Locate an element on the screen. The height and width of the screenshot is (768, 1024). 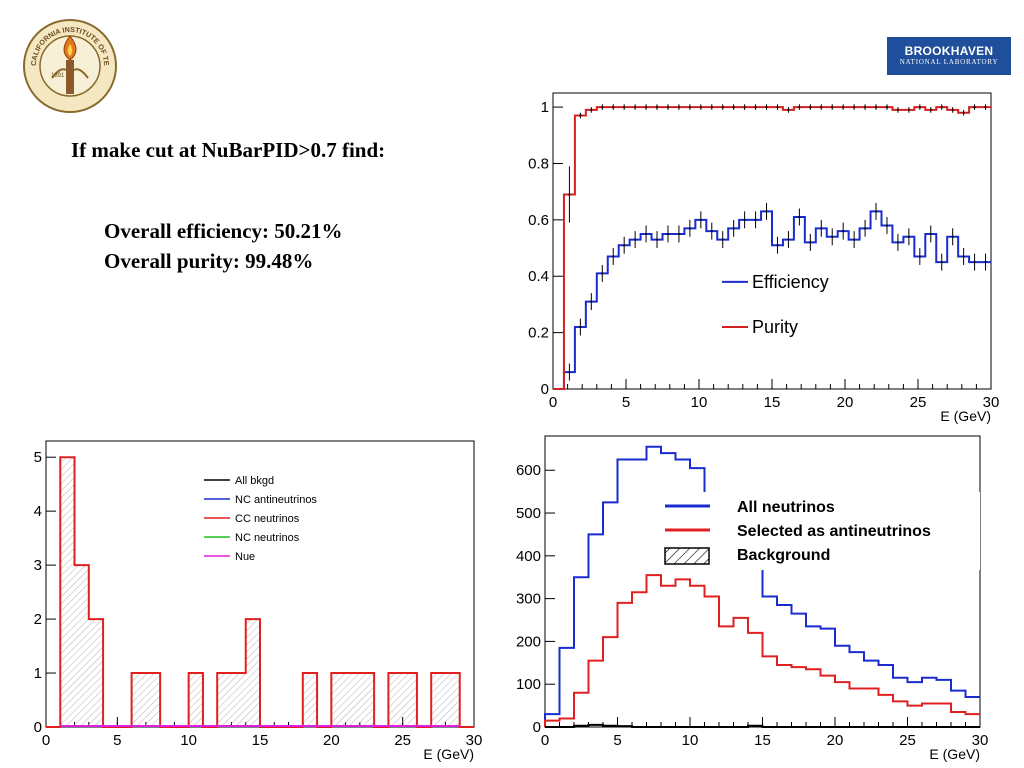
brookhaven-logo: BROOKHAVEN NATIONAL LABORATORY is located at coordinates (949, 56).